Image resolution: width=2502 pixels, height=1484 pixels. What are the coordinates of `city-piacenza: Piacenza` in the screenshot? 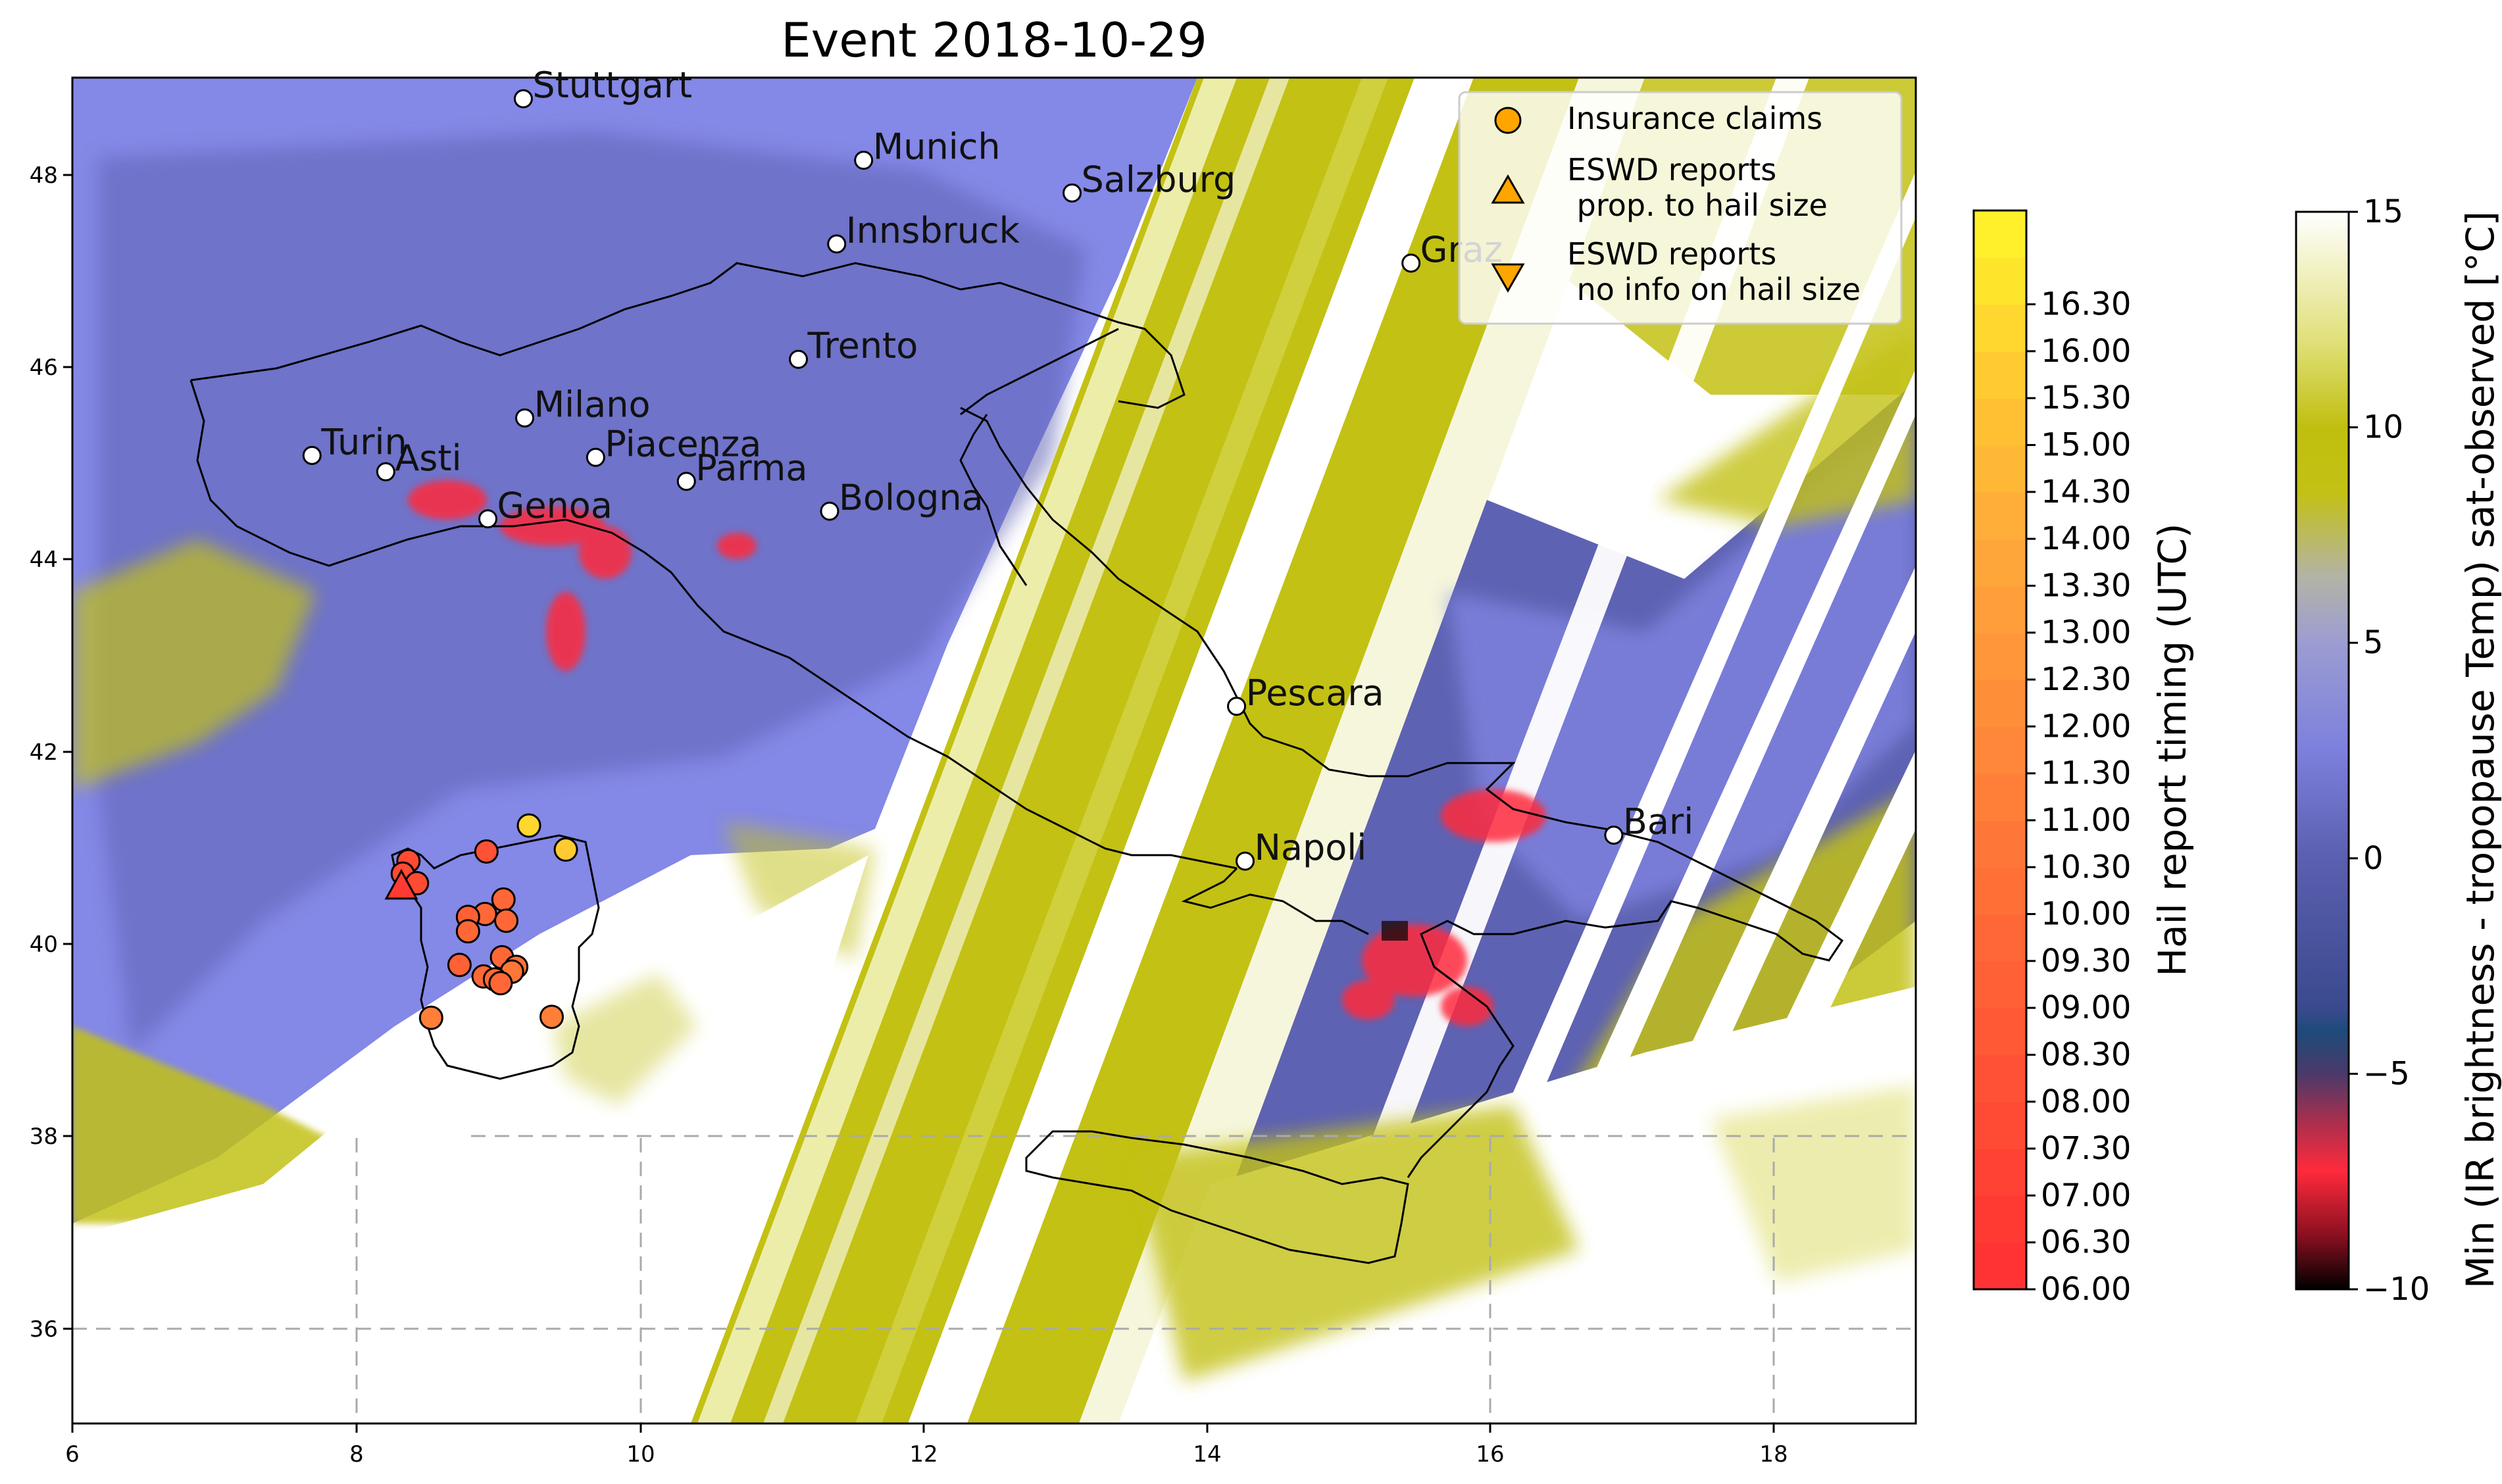 It's located at (673, 445).